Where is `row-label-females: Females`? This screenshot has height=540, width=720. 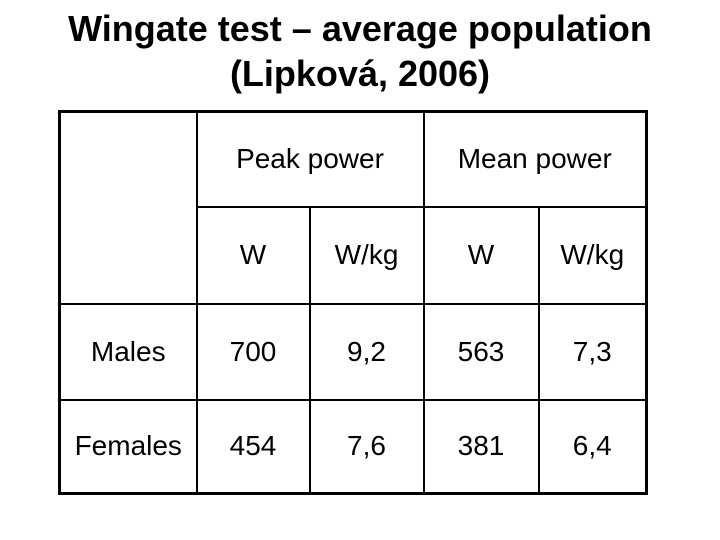
row-label-females: Females is located at coordinates (128, 446).